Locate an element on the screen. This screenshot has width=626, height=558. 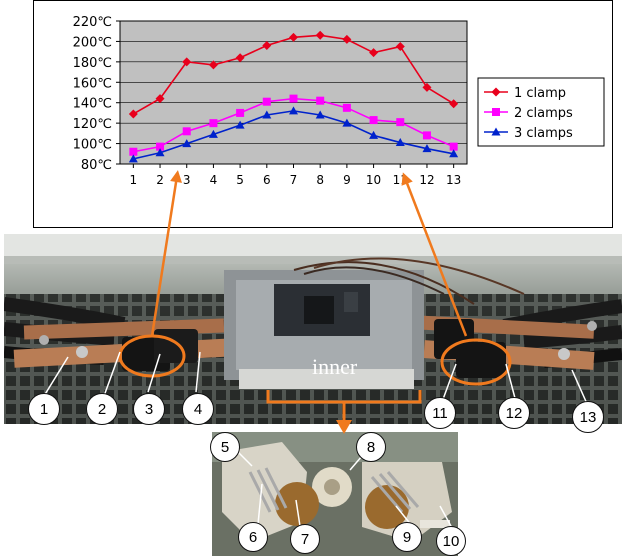
y-tick-label: 120℃ is located at coordinates (92, 124).